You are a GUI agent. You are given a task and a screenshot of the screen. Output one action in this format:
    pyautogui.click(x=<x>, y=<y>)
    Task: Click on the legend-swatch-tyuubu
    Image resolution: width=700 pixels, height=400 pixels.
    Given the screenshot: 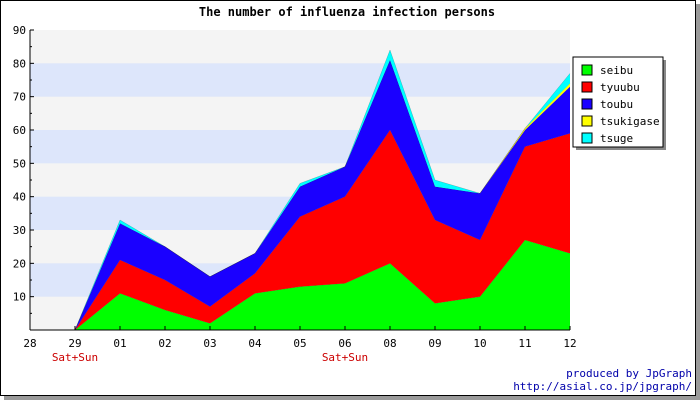 What is the action you would take?
    pyautogui.click(x=587, y=87)
    